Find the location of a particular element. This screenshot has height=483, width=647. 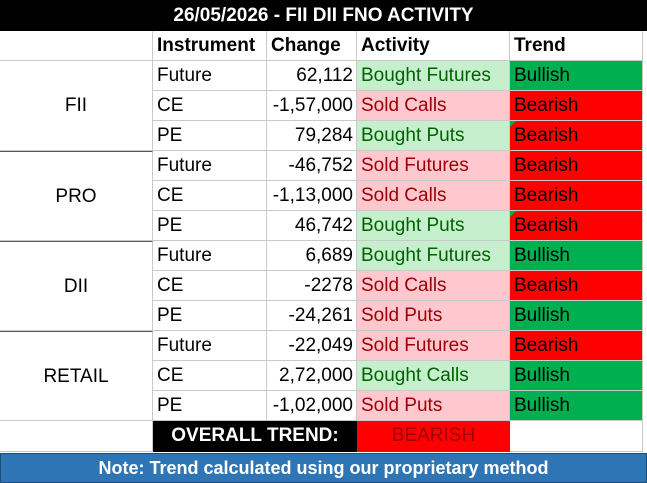

header-instrument: Instrument is located at coordinates (210, 46).